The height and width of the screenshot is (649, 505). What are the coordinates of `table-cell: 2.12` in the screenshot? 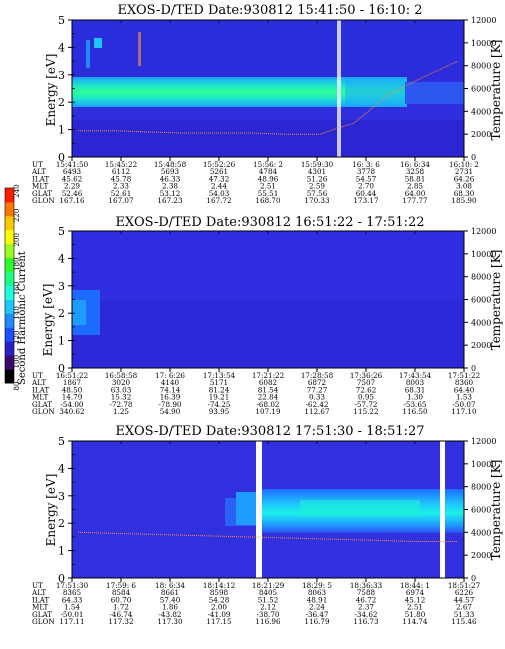 It's located at (268, 607).